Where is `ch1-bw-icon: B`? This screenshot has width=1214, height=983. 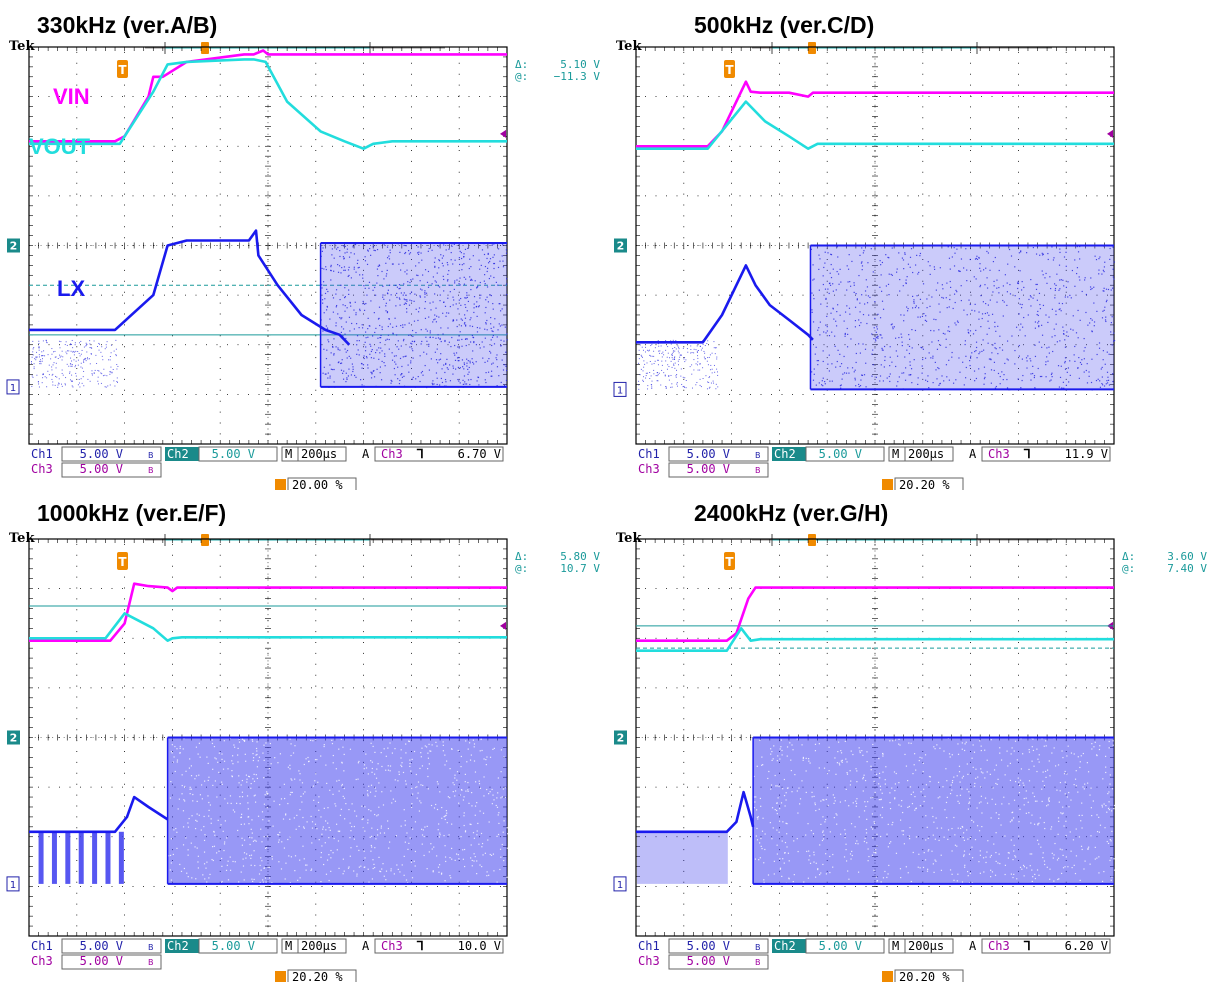 ch1-bw-icon: B is located at coordinates (151, 455).